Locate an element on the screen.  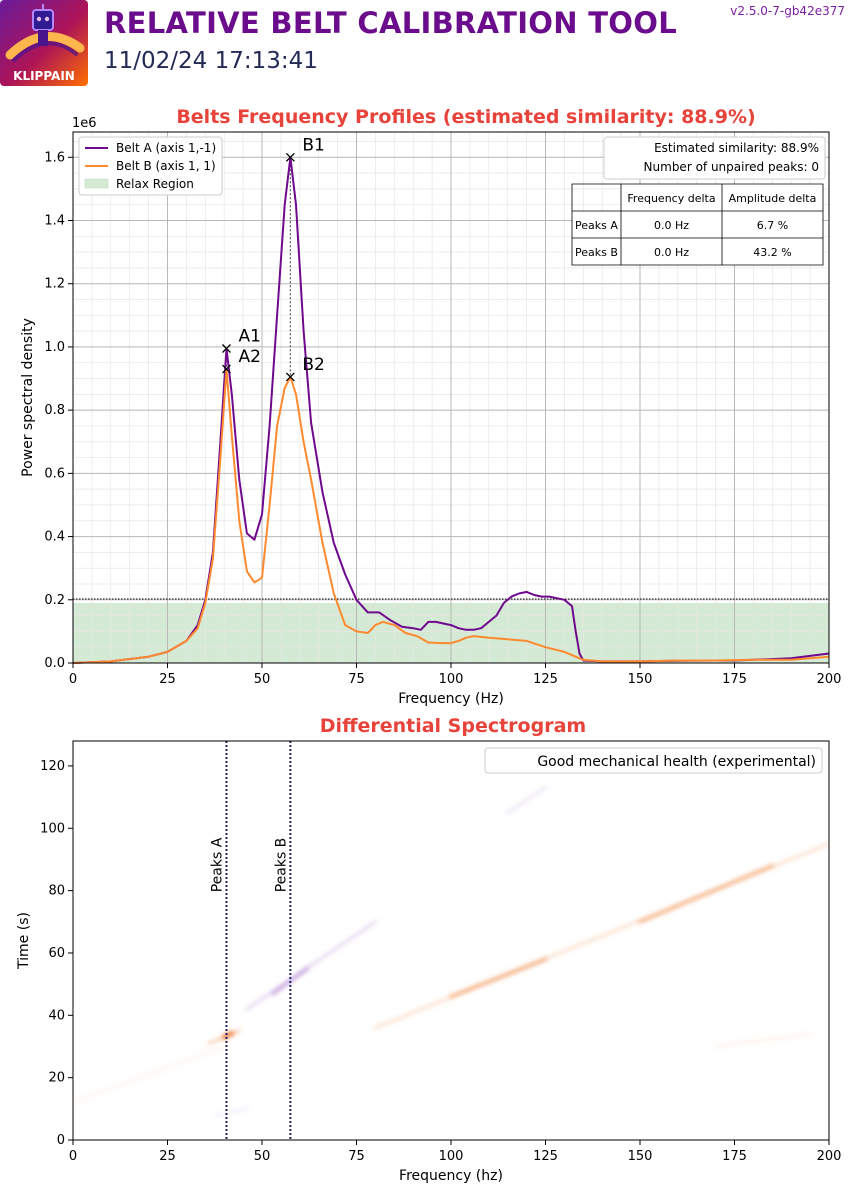
page-title: RELATIVE BELT CALIBRATION TOOL is located at coordinates (390, 23).